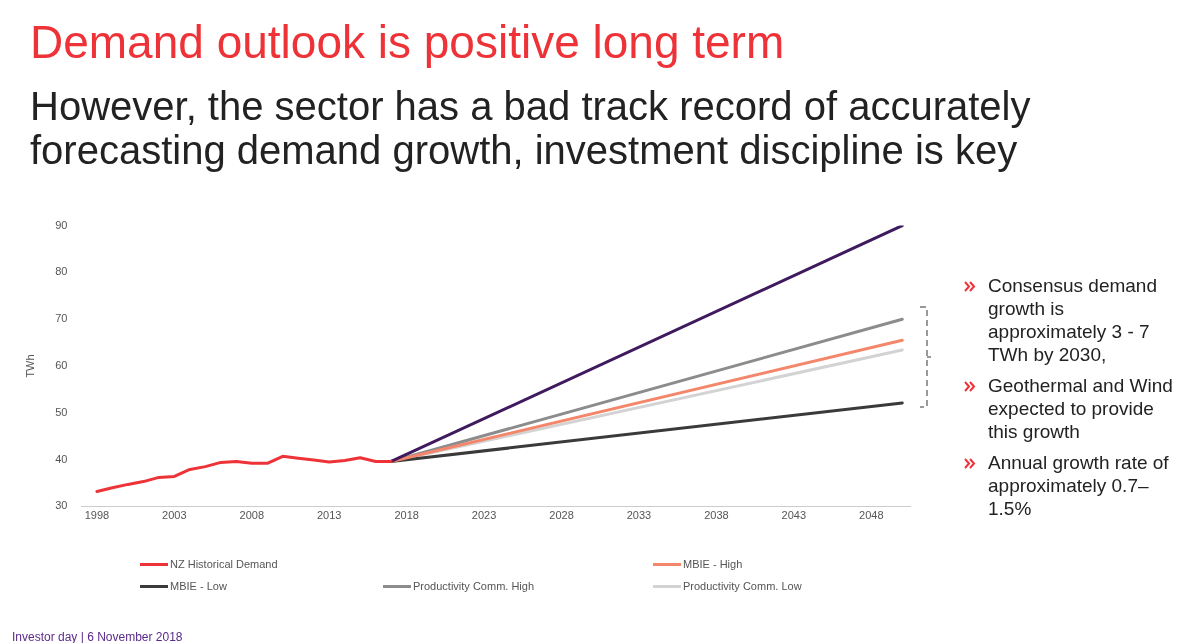 This screenshot has width=1191, height=643. I want to click on text: Annual growth rate of approximately 0.7– 1.5%, so click(1078, 485).